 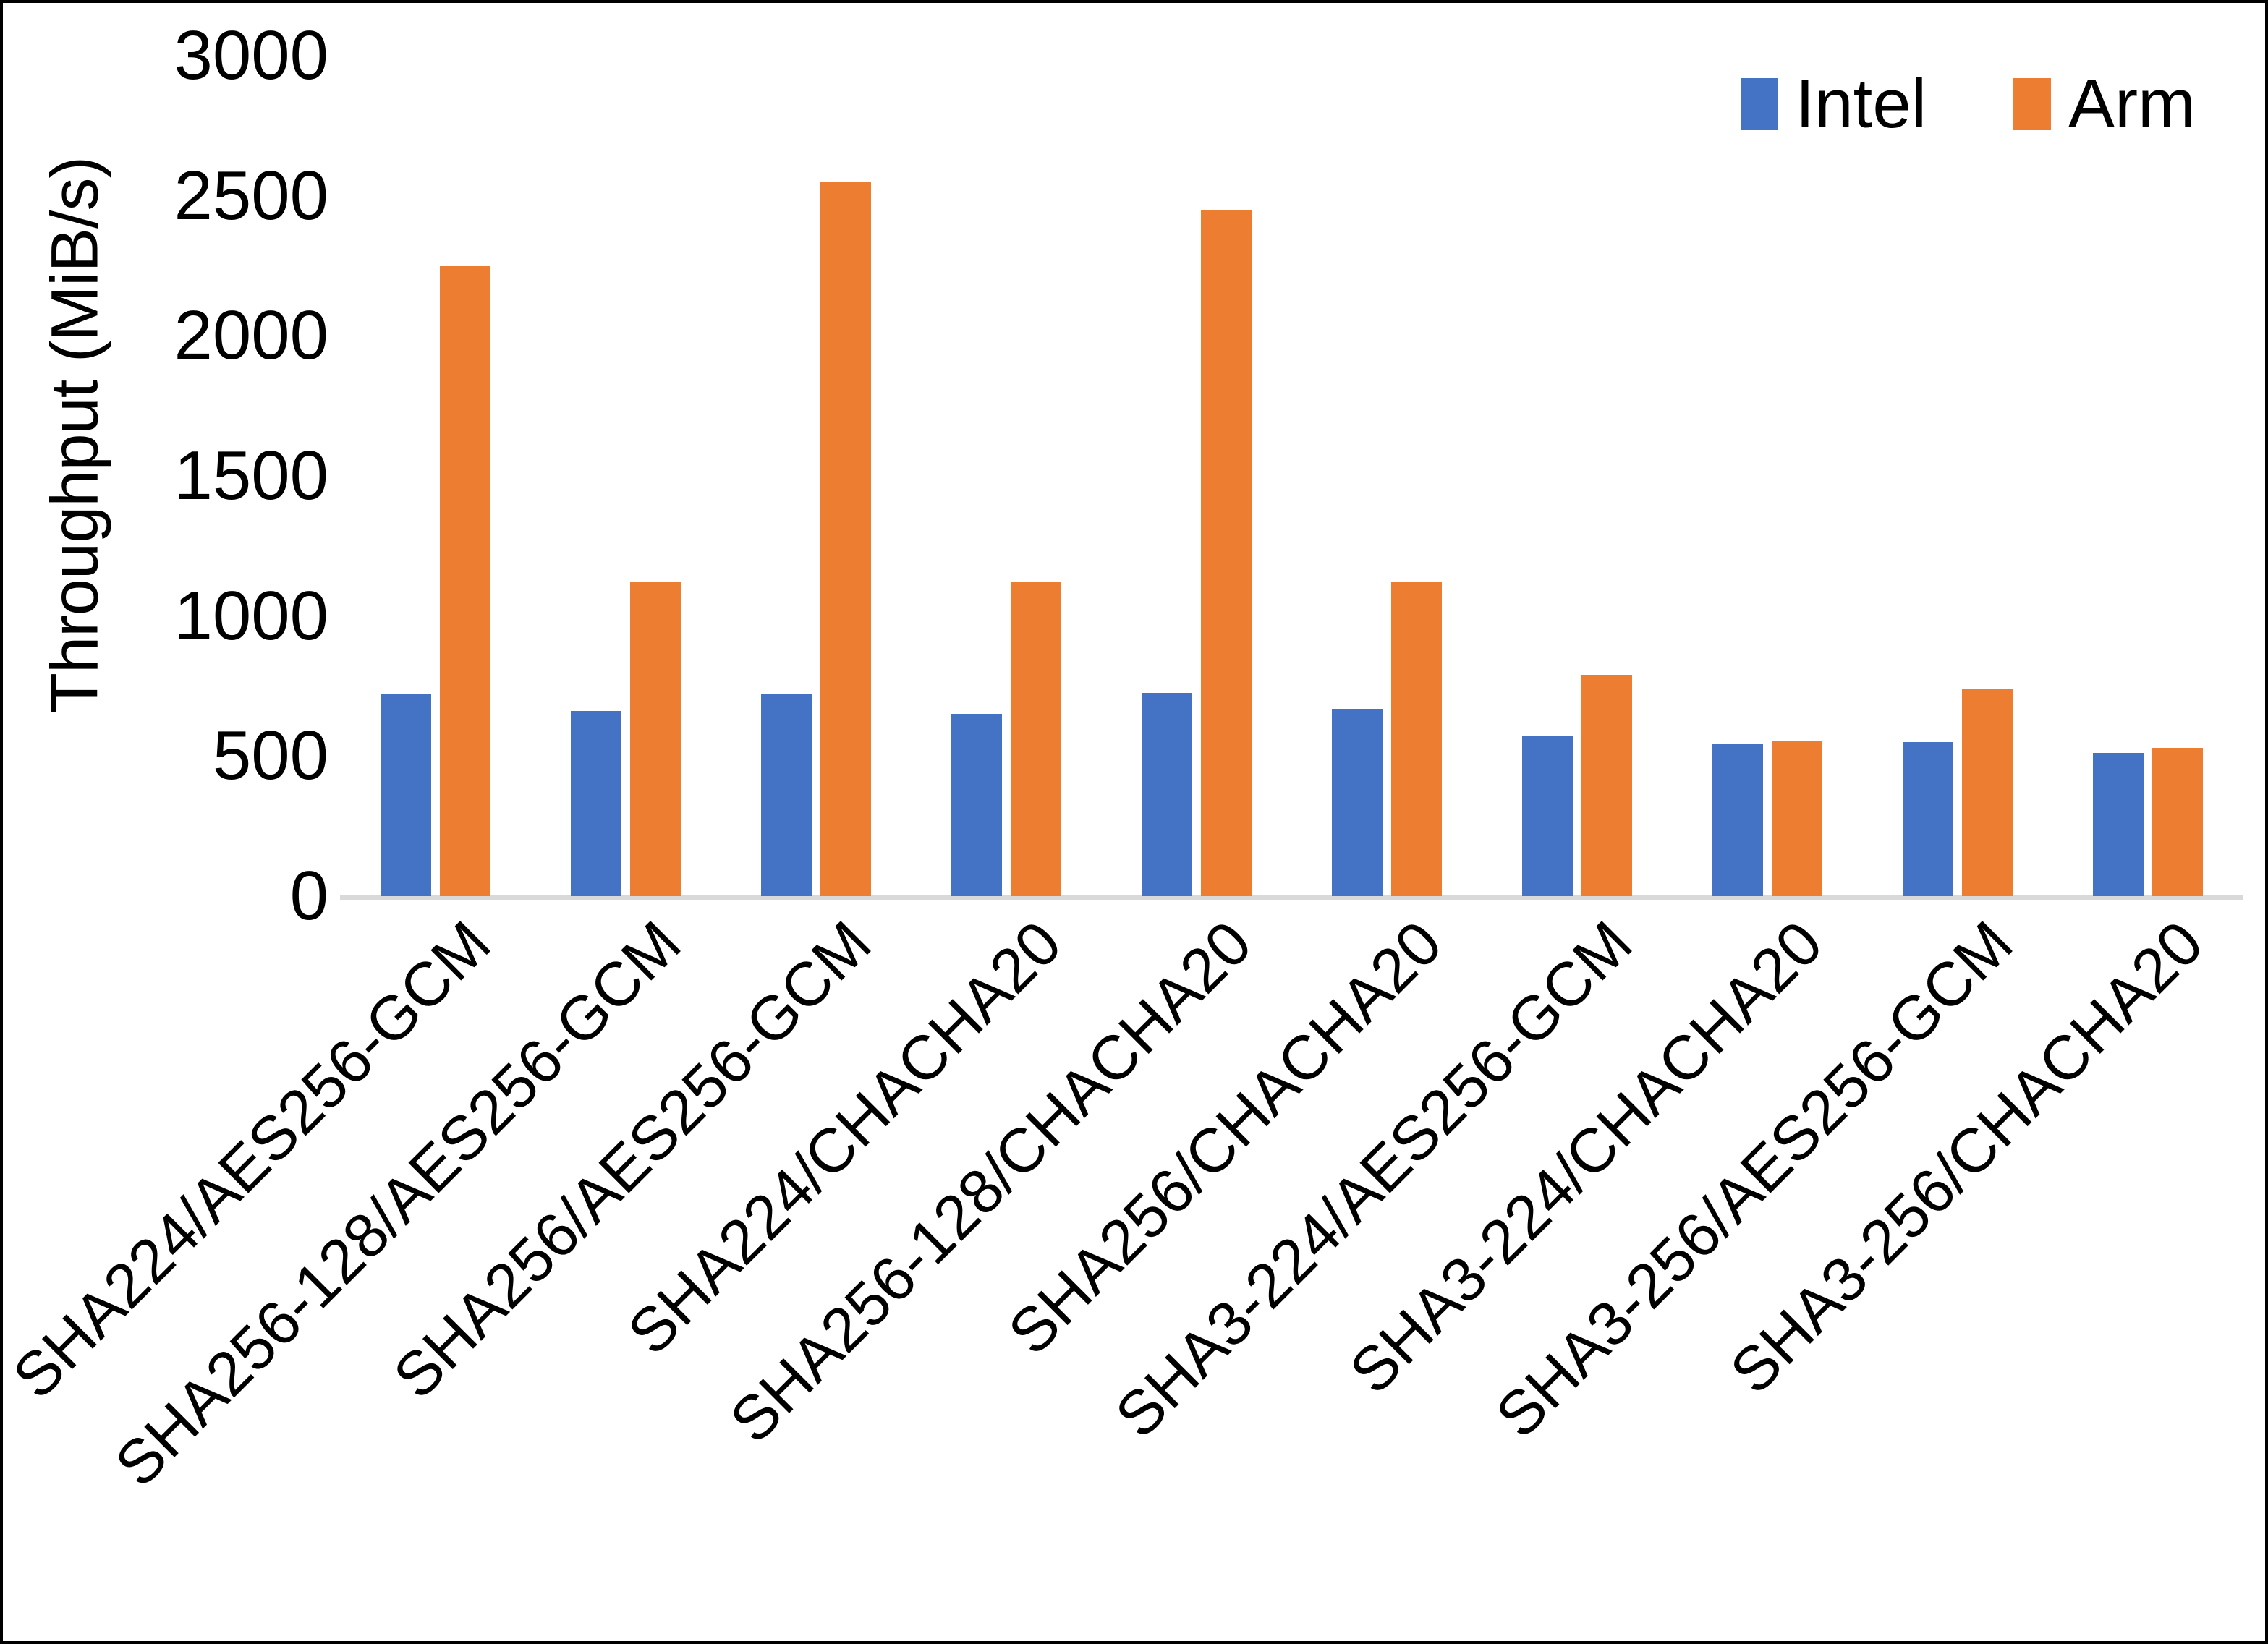 I want to click on y-tick-label: 2500, so click(x=251, y=195).